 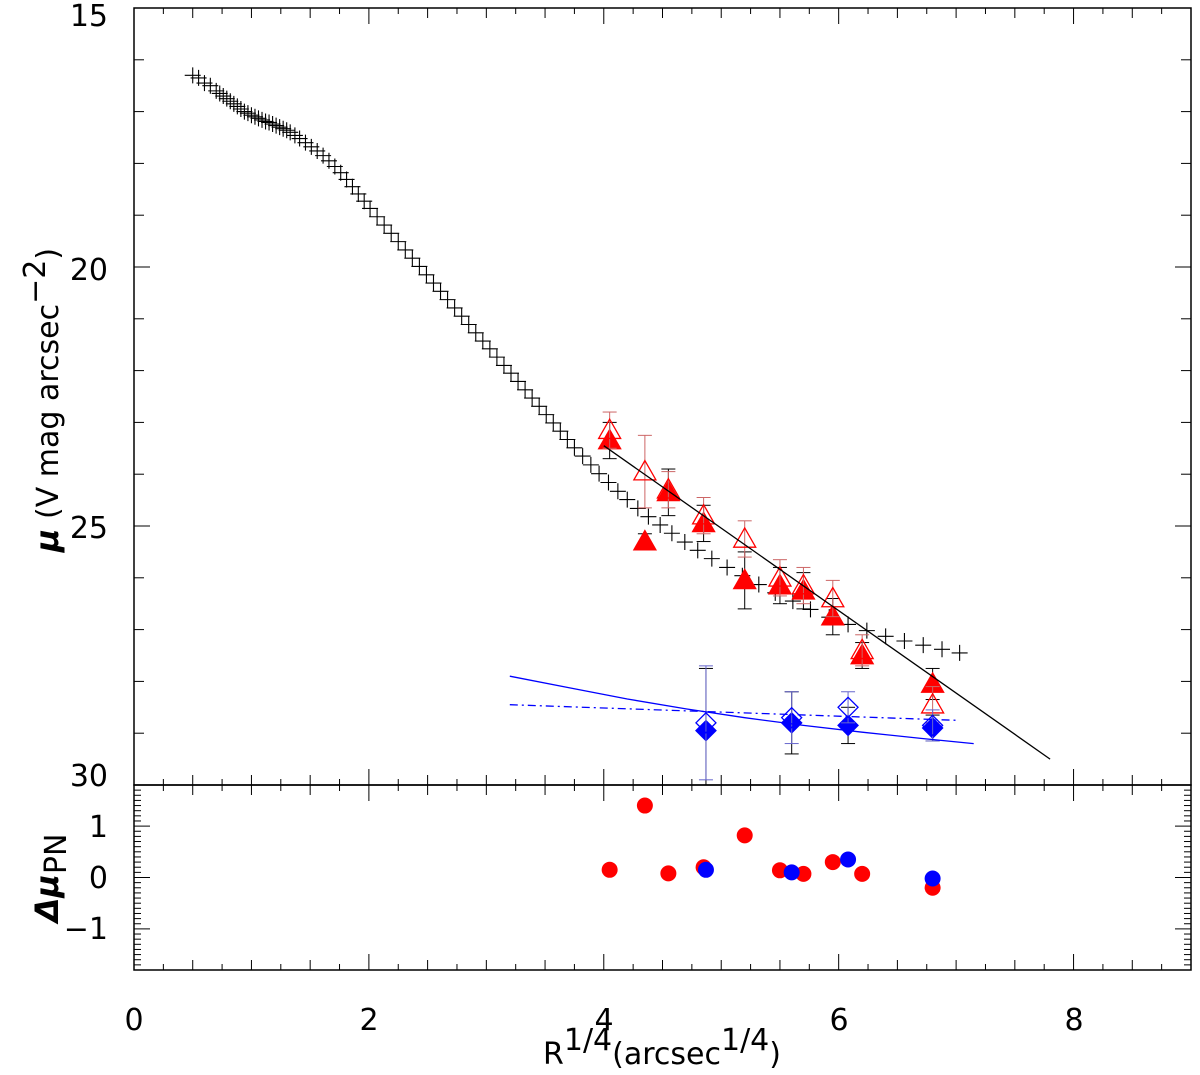 What do you see at coordinates (47, 899) in the screenshot?
I see `delta-mu-symbol: Δμ` at bounding box center [47, 899].